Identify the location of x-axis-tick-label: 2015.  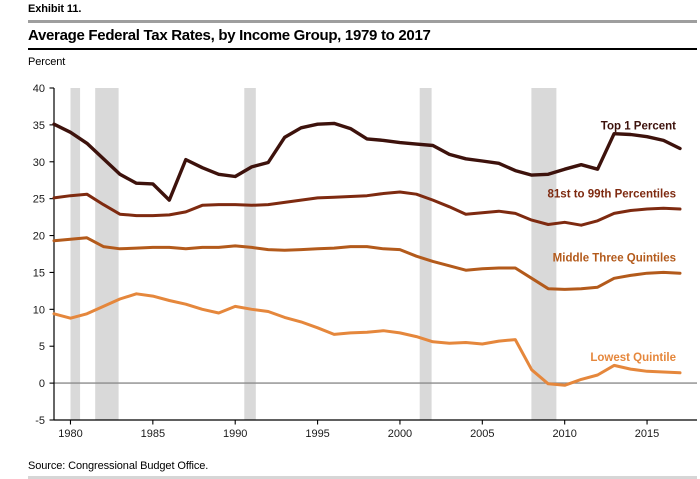
(647, 434).